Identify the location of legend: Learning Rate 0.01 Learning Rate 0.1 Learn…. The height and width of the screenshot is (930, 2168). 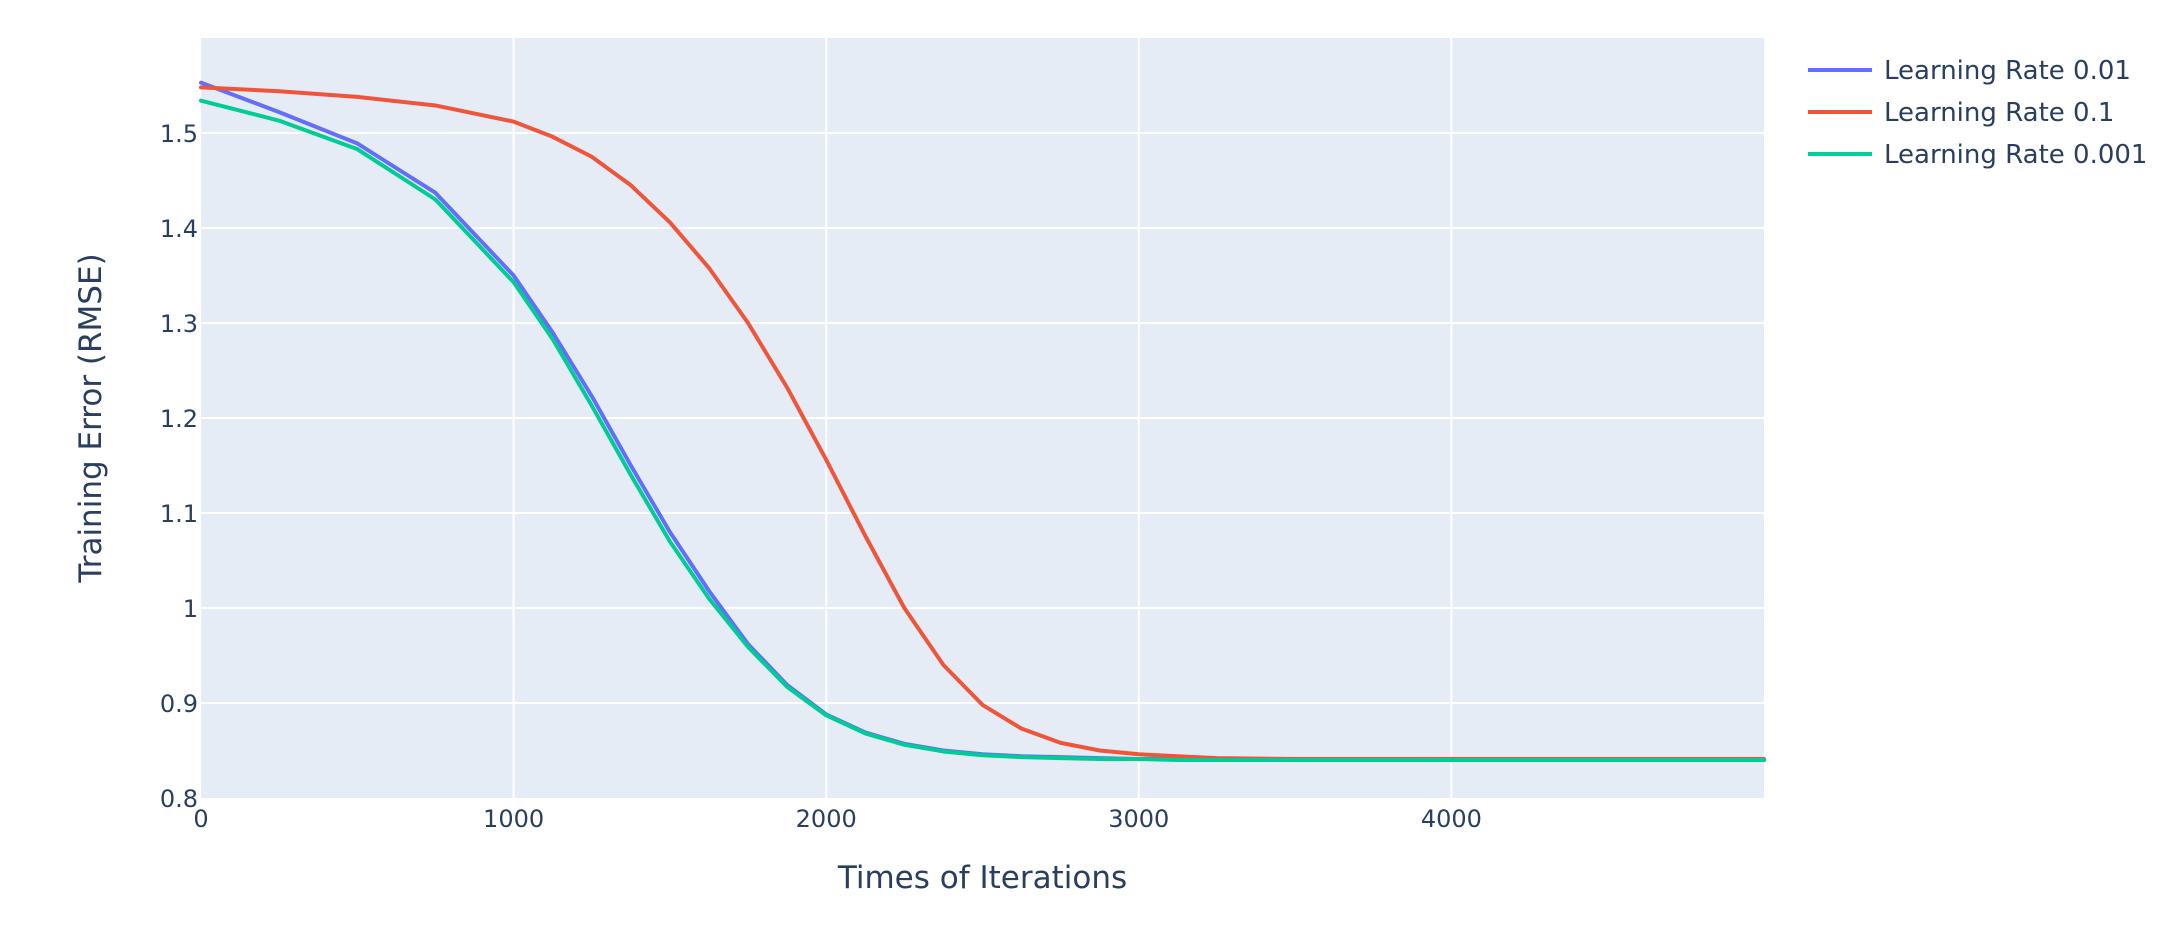
(1977, 113).